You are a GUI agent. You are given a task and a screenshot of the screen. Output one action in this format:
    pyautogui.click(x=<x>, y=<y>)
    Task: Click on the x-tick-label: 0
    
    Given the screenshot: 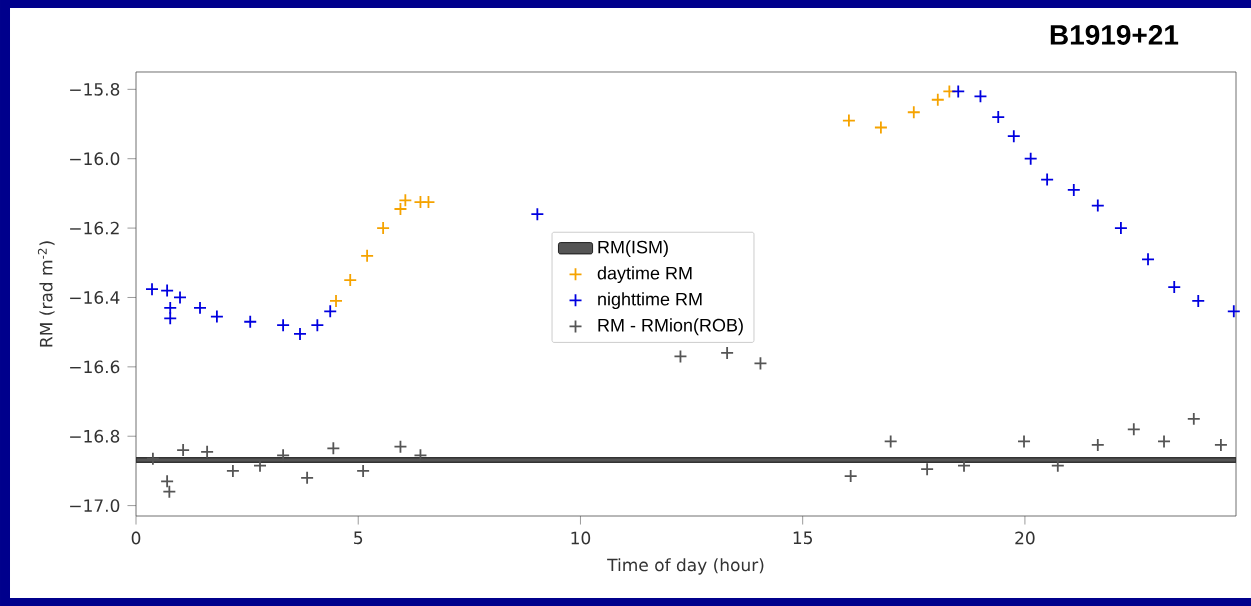 What is the action you would take?
    pyautogui.click(x=136, y=538)
    